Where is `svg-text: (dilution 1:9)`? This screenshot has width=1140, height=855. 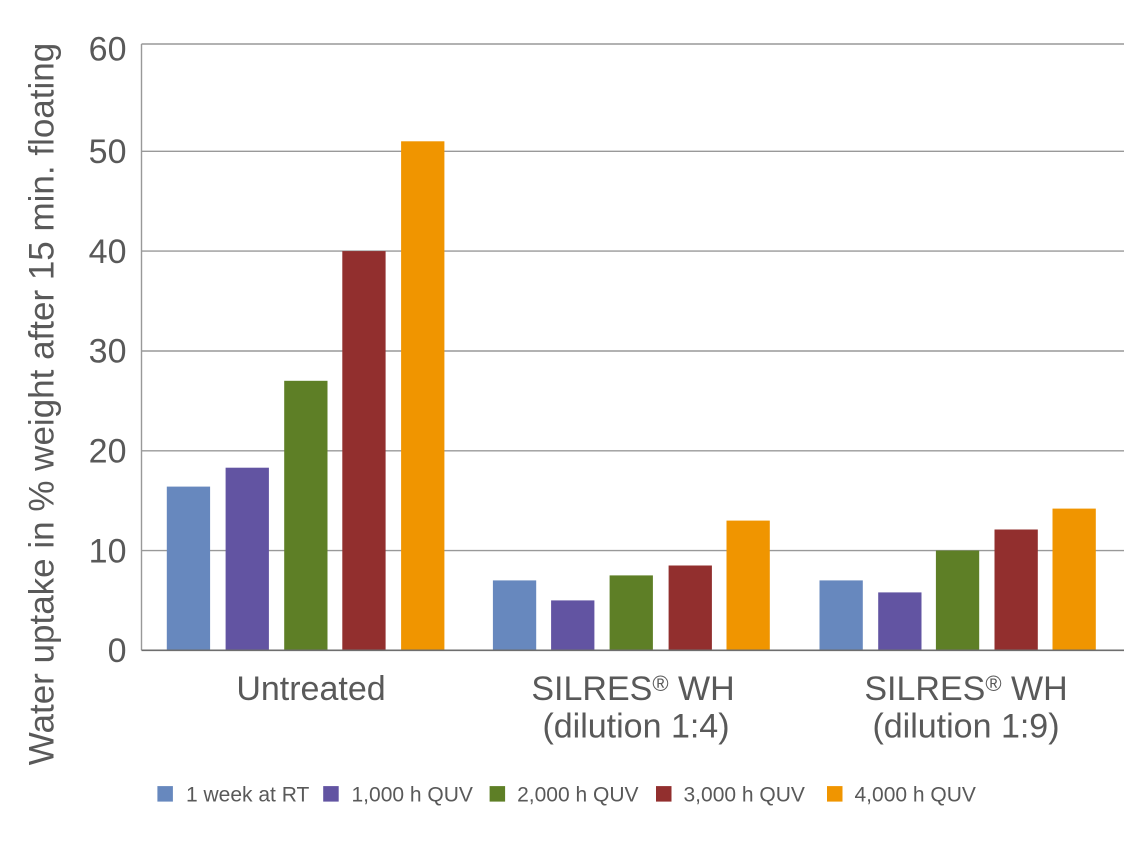
svg-text: (dilution 1:9) is located at coordinates (965, 727).